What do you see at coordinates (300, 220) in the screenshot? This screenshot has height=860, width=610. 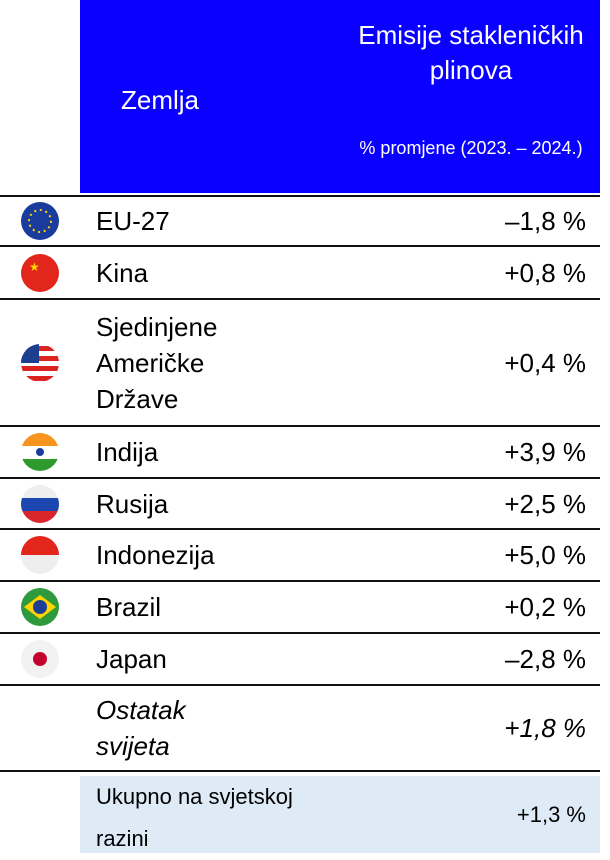 I see `table-row: EU-27 –1,8 %` at bounding box center [300, 220].